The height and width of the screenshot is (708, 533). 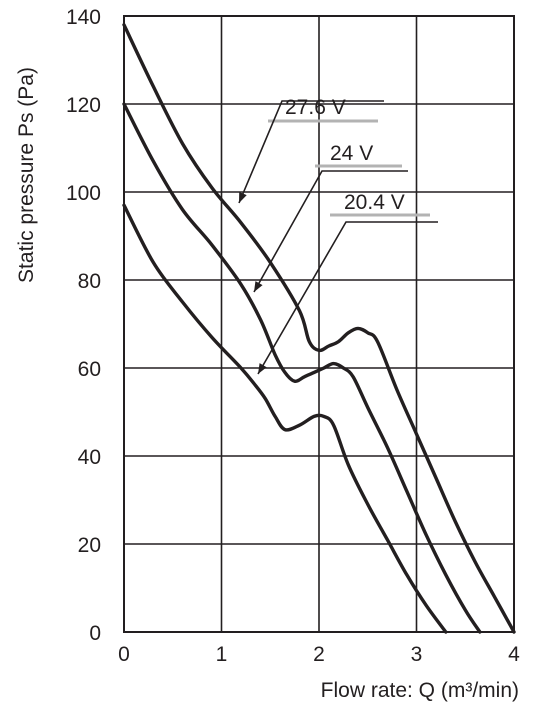 I want to click on x-tick-label: 1, so click(x=222, y=654).